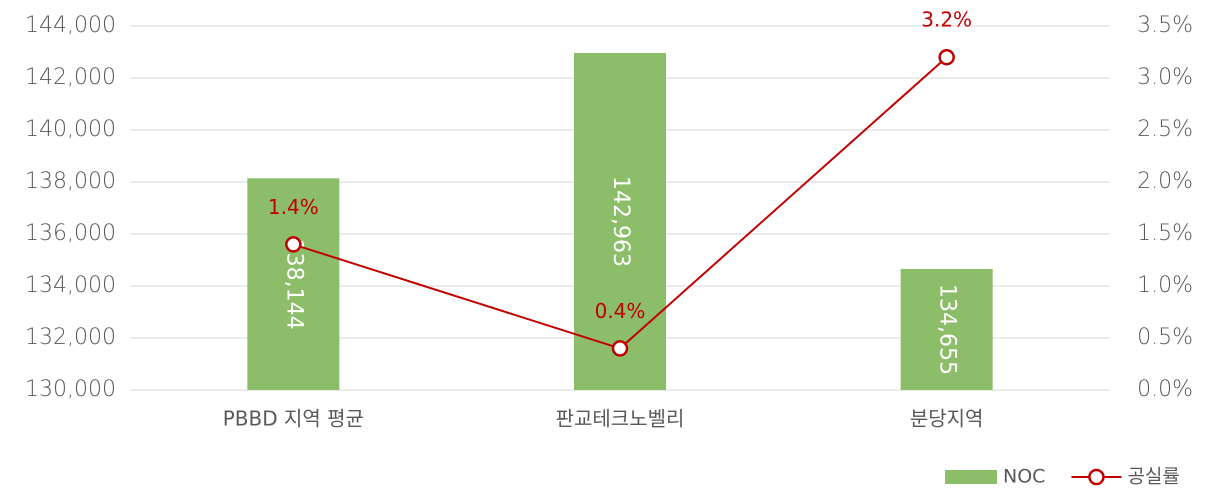 The height and width of the screenshot is (494, 1208). What do you see at coordinates (1024, 477) in the screenshot?
I see `legend-label: NOC` at bounding box center [1024, 477].